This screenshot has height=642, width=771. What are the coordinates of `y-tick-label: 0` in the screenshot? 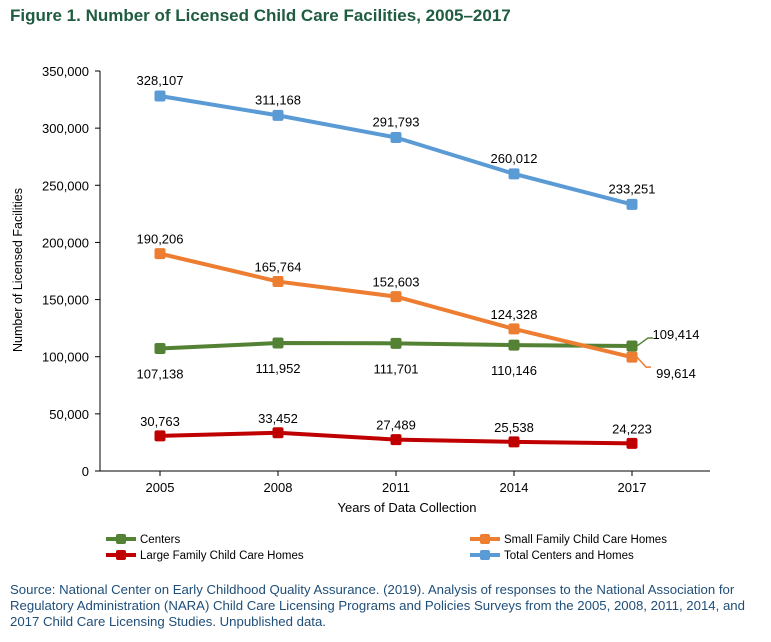 It's located at (85, 471).